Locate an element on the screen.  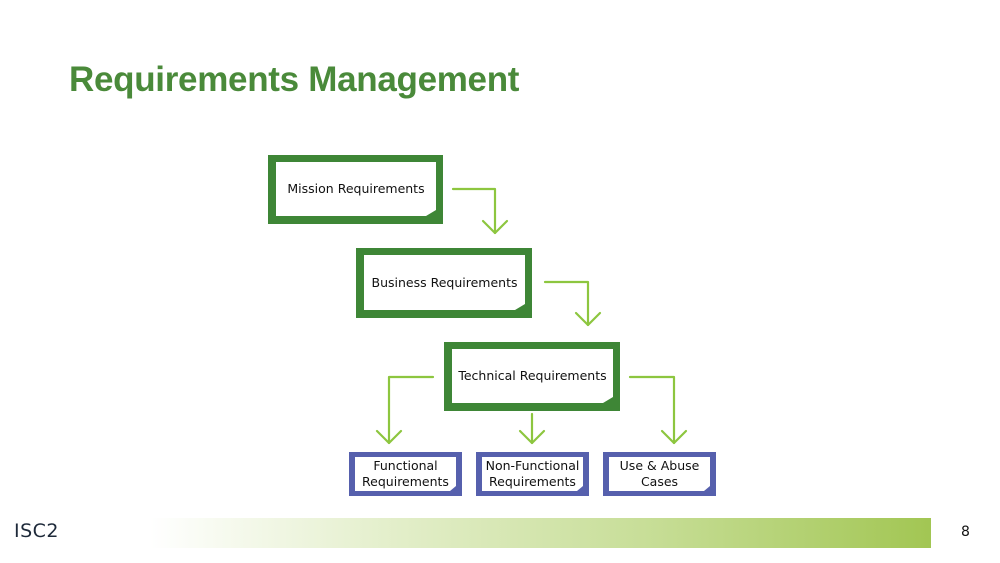
arrow-technical-to-non-functional is located at coordinates (532, 428).